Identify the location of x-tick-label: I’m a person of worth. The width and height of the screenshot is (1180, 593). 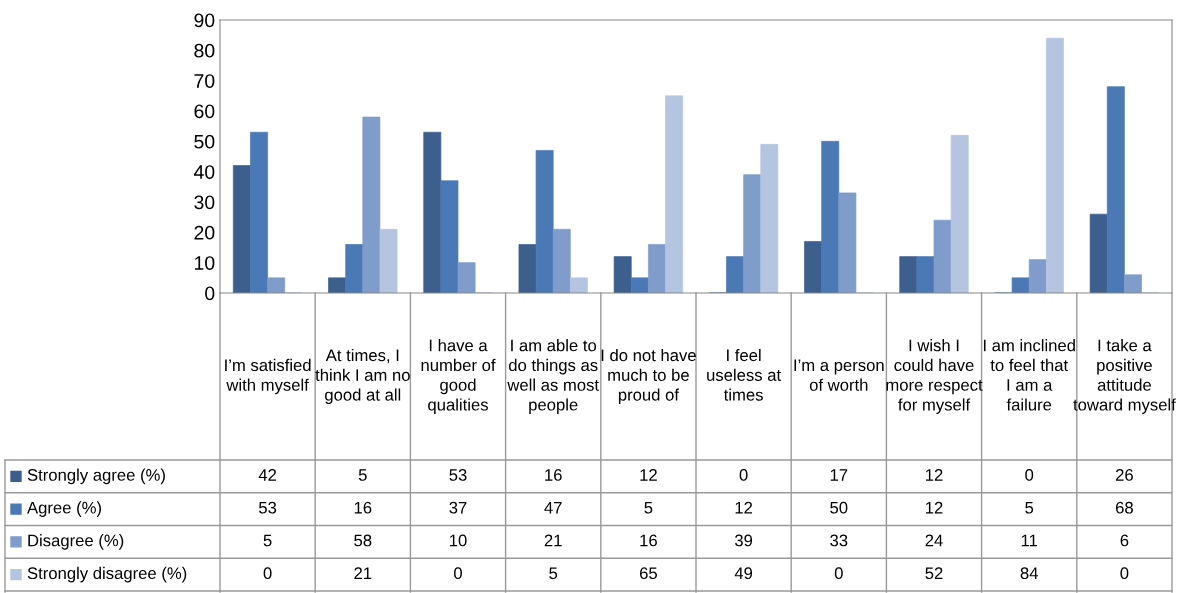
(839, 375).